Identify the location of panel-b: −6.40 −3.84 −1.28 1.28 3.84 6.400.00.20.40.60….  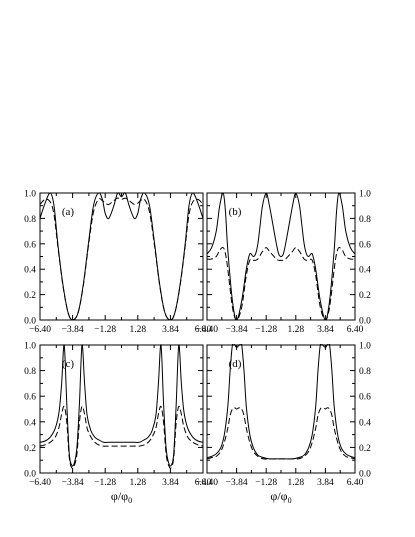
(283, 263).